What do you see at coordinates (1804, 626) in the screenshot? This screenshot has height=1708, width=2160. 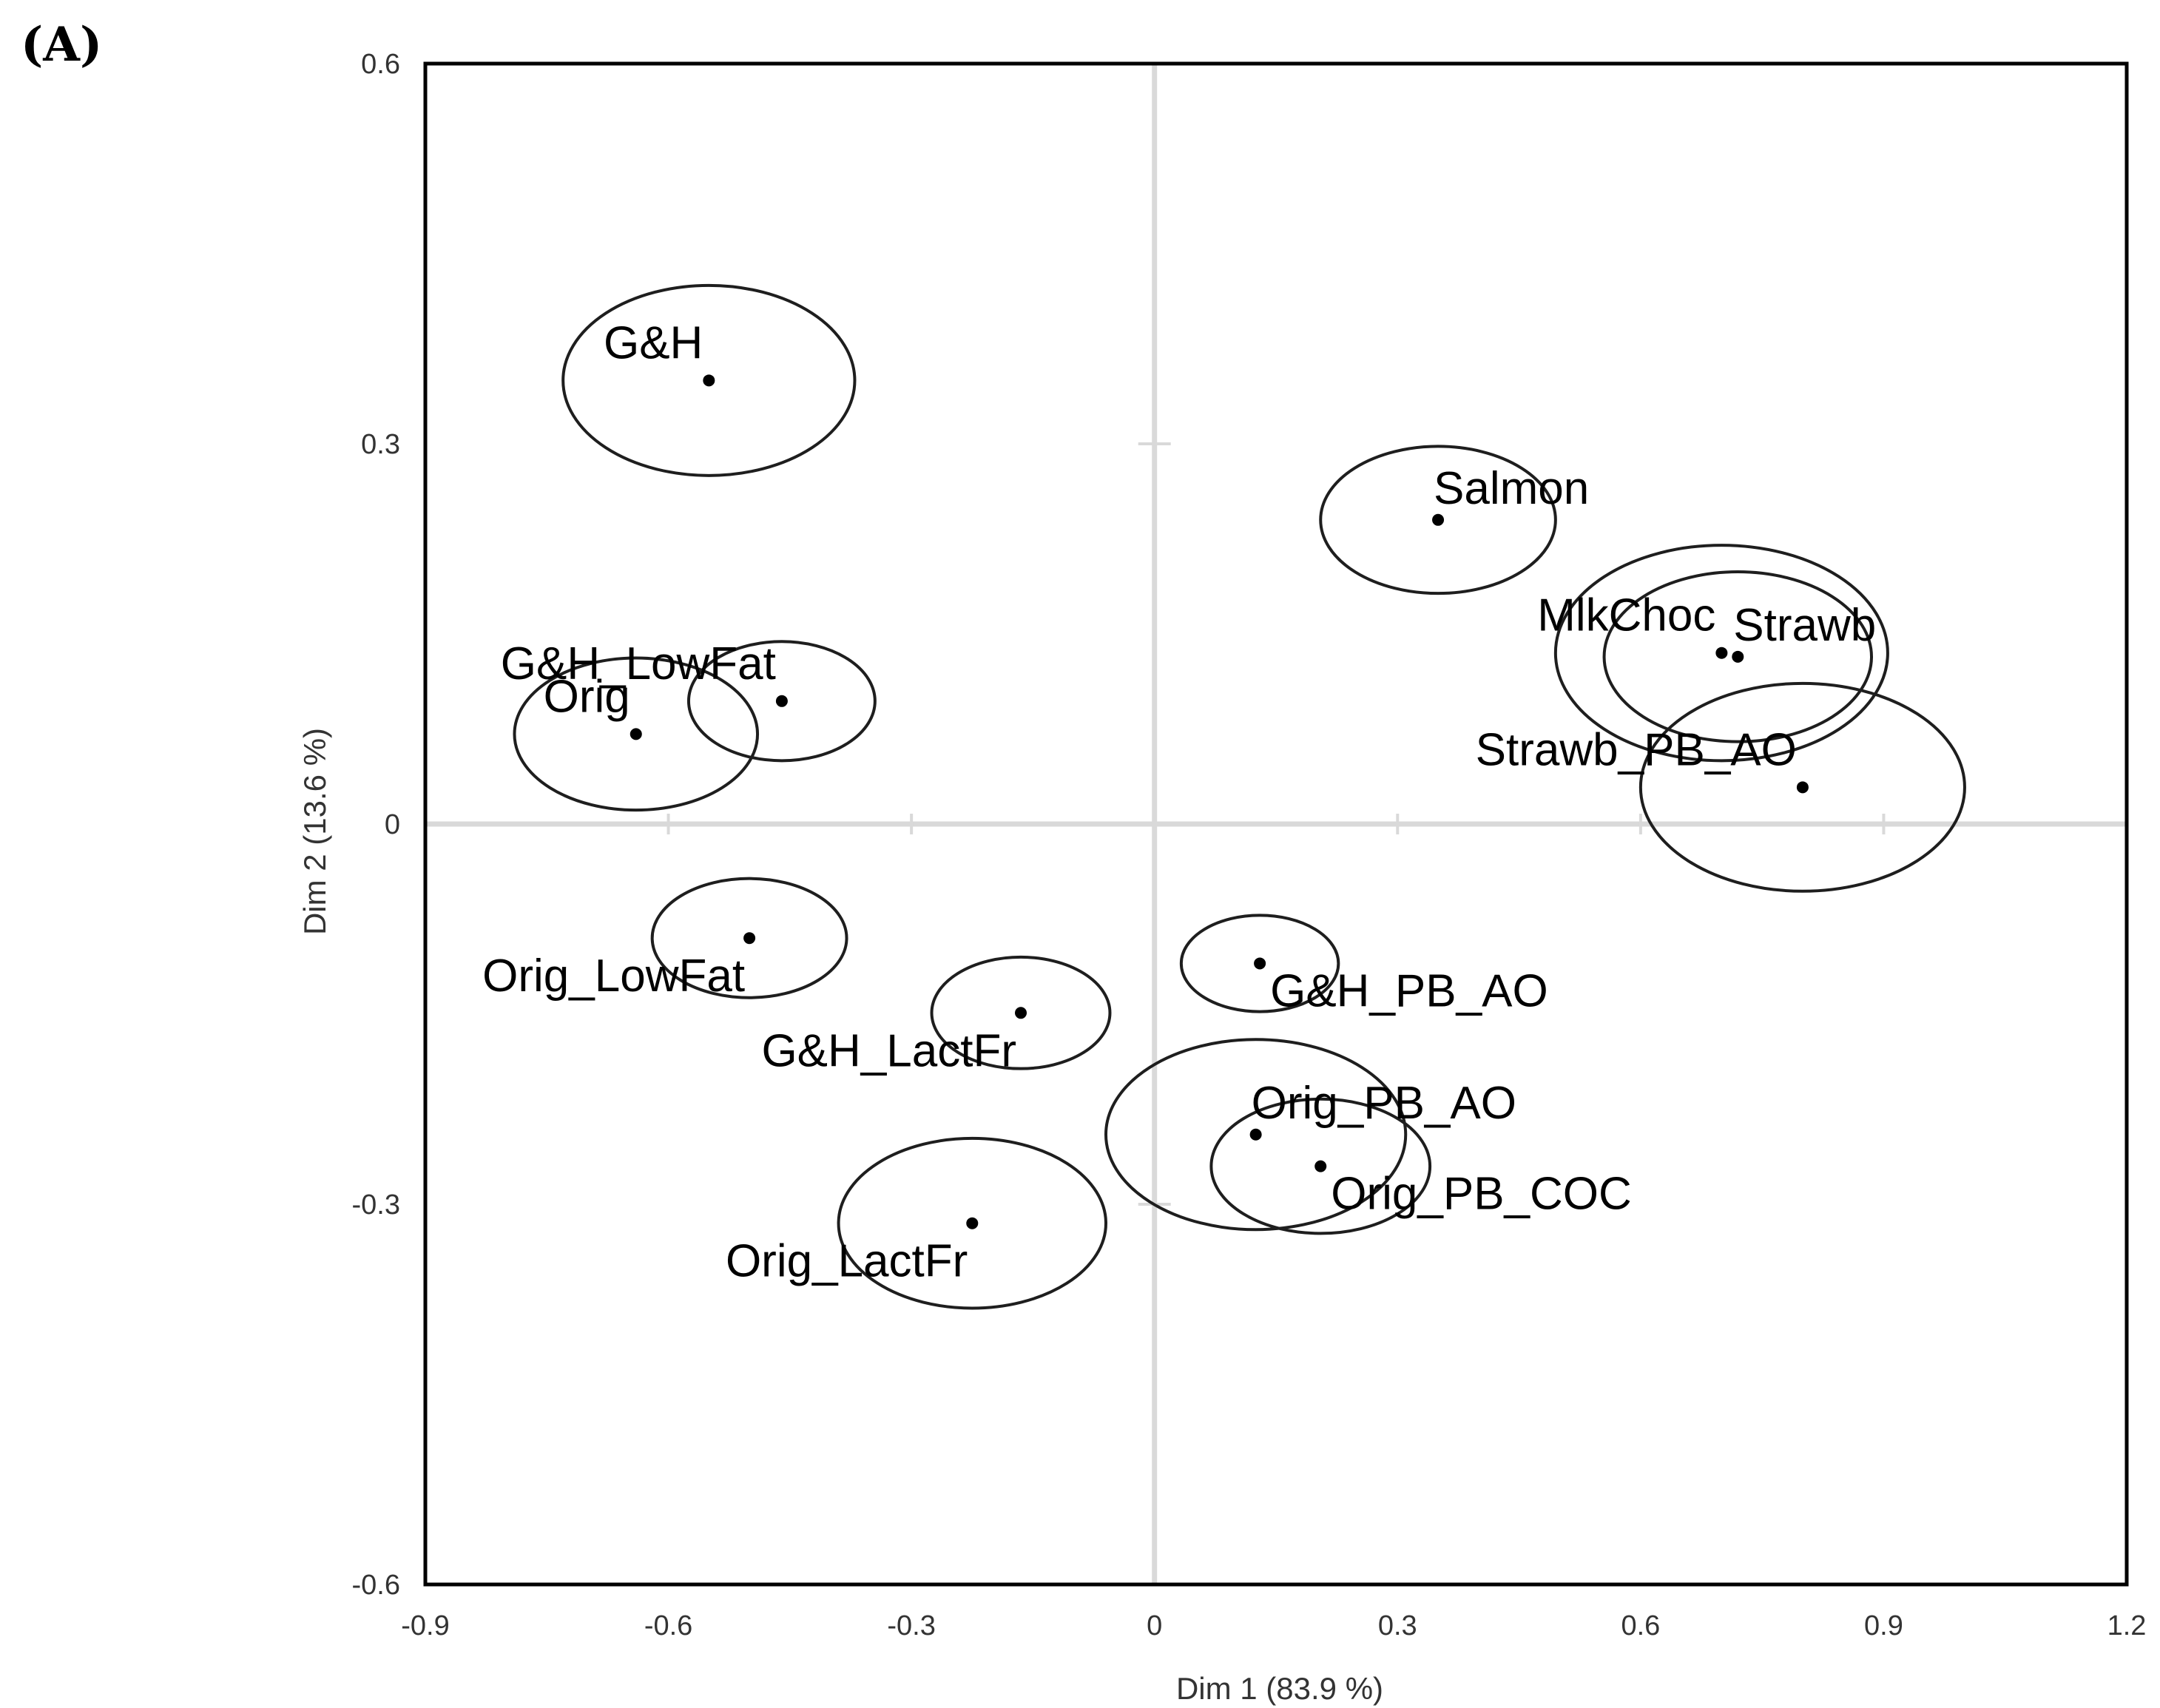 I see `point-label: Strawb` at bounding box center [1804, 626].